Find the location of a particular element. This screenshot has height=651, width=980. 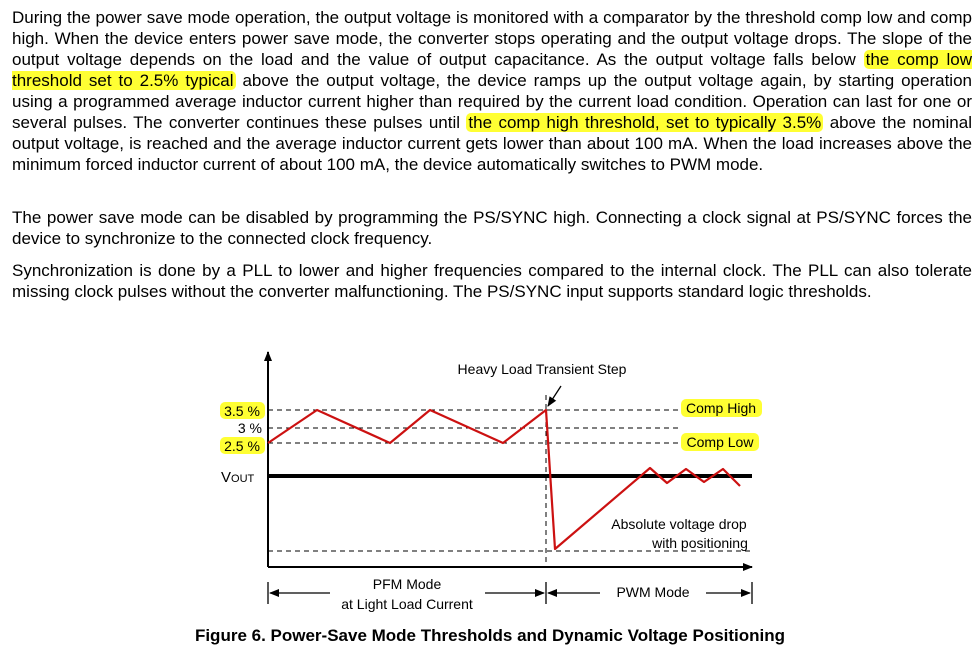

heavy-load-label: Heavy Load Transient Step is located at coordinates (542, 369).